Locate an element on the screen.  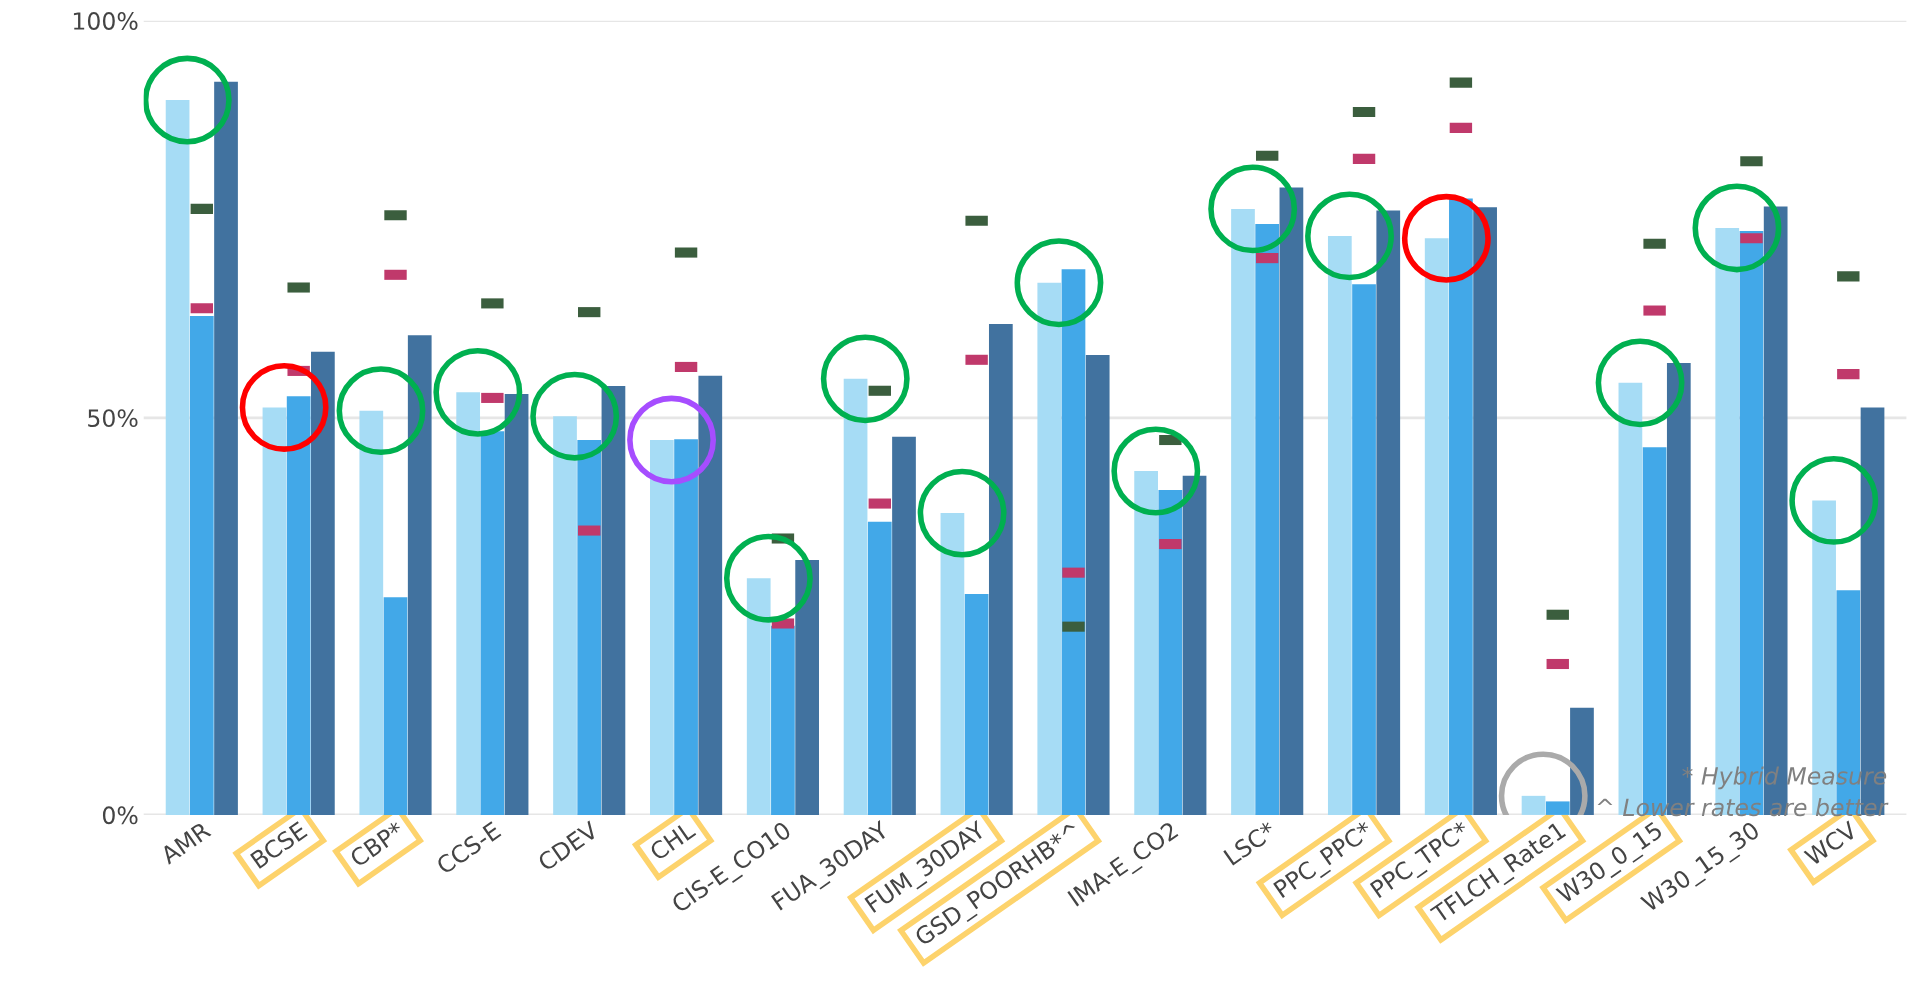
y-tick-label: 50% is located at coordinates (113, 418).